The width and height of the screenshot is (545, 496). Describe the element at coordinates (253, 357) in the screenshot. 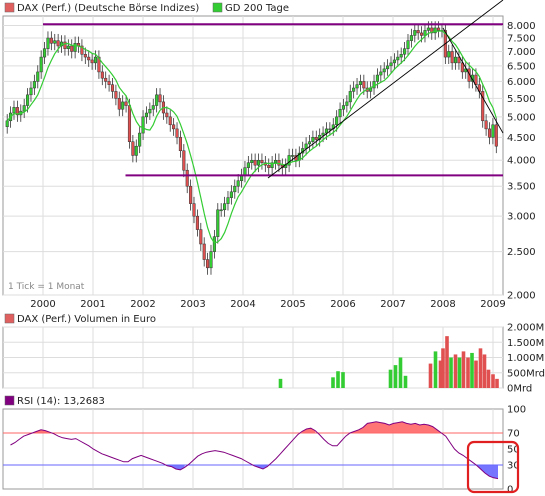

I see `volume-grid` at that location.